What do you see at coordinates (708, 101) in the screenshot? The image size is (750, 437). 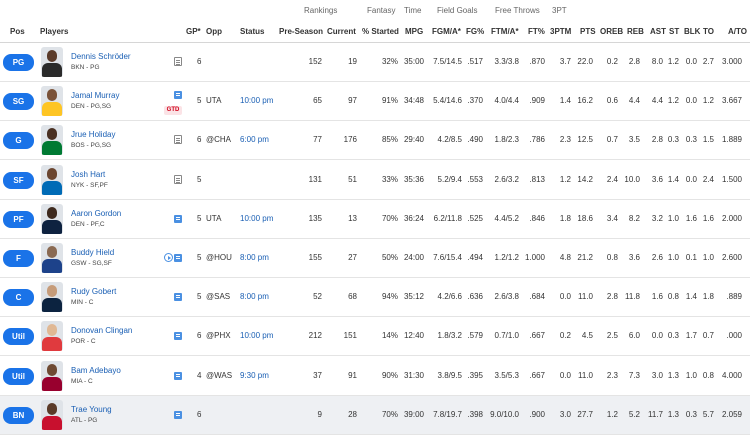 I see `to-cell: 1.2` at bounding box center [708, 101].